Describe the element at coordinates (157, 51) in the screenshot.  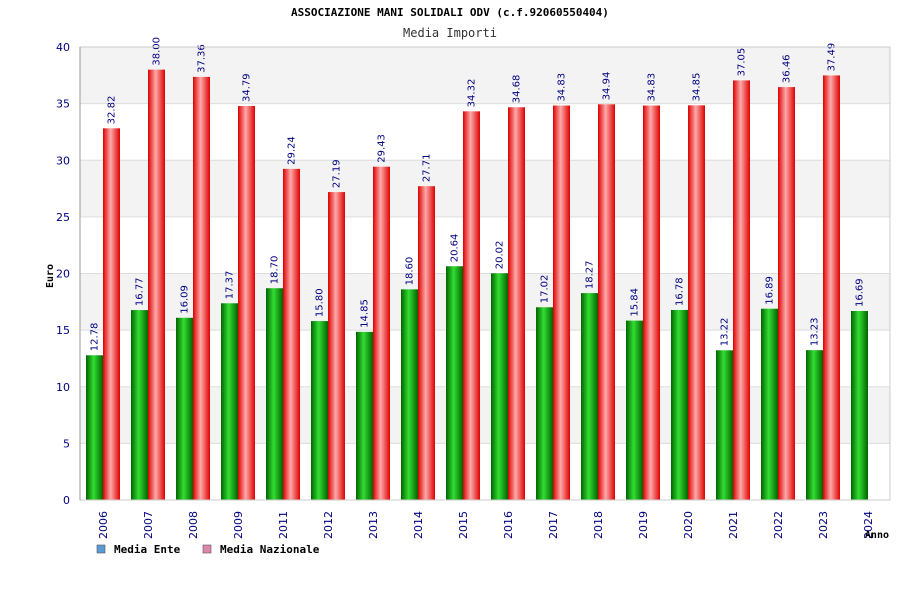
I see `data-label: 38.00` at that location.